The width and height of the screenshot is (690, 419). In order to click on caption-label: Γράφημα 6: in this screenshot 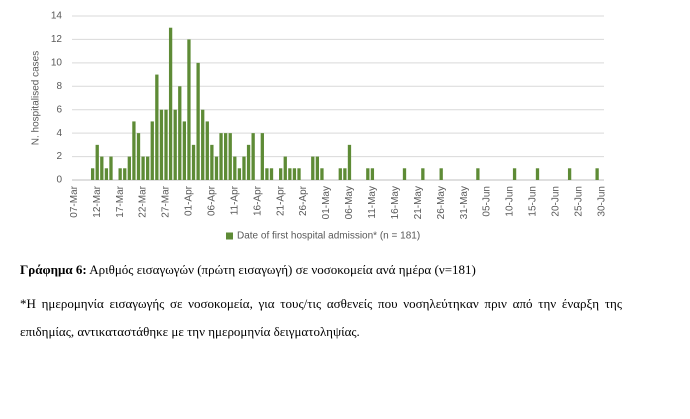, I will do `click(53, 269)`.